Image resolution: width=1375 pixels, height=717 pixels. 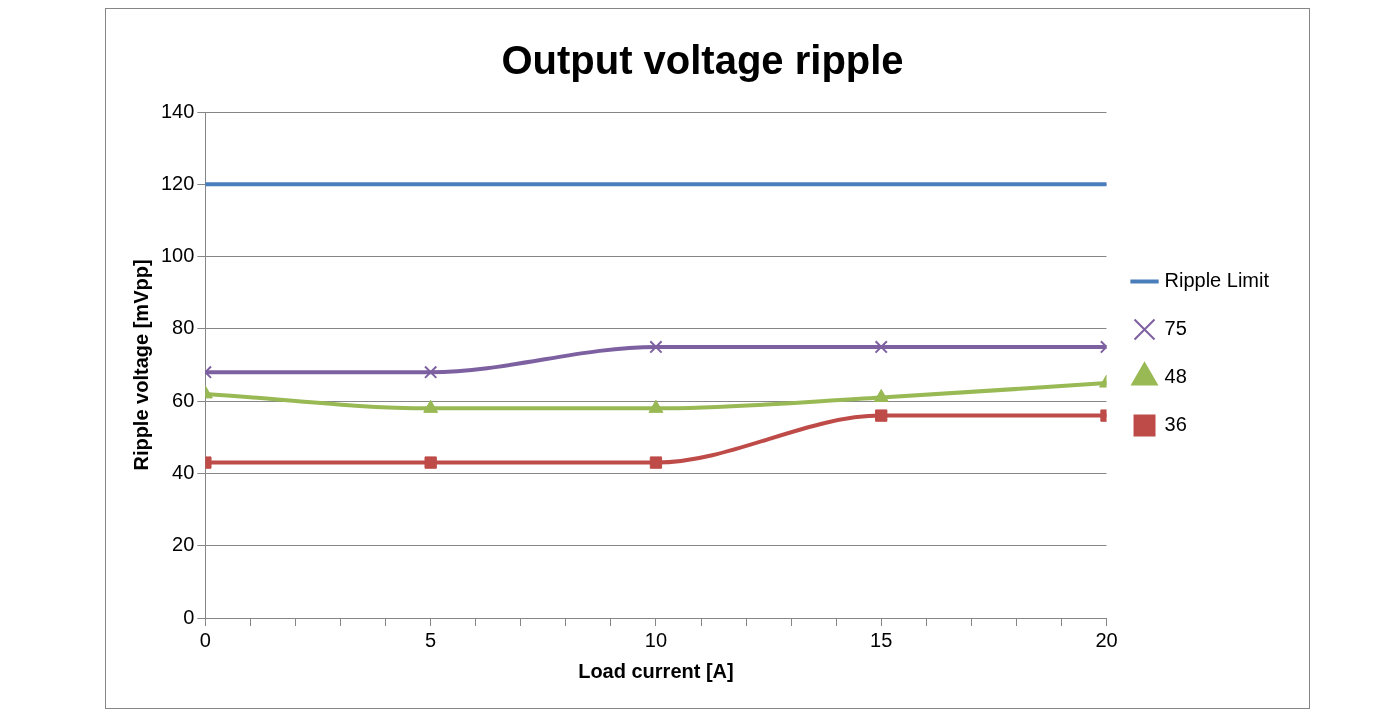 I want to click on legend-label: 48, so click(x=1175, y=376).